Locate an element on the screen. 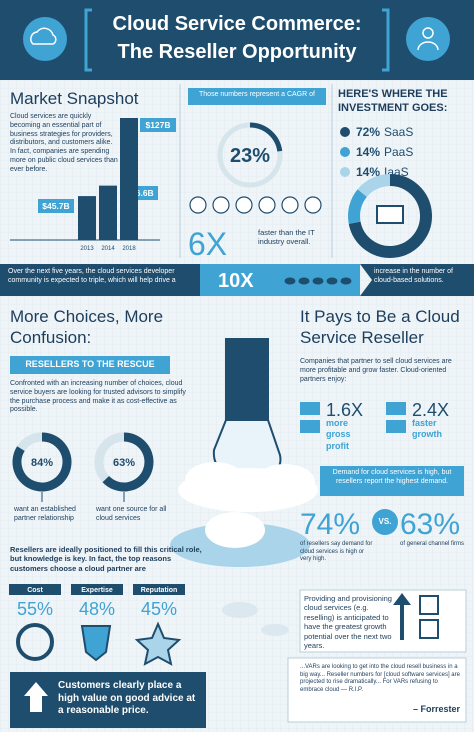 This screenshot has height=732, width=474. stat-text: more gross profit is located at coordinates (338, 434).